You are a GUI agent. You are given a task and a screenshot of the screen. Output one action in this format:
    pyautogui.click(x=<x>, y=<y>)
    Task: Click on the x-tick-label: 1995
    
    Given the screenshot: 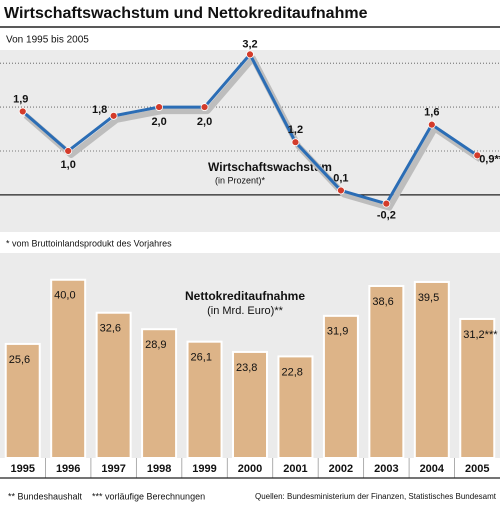 What is the action you would take?
    pyautogui.click(x=22, y=469)
    